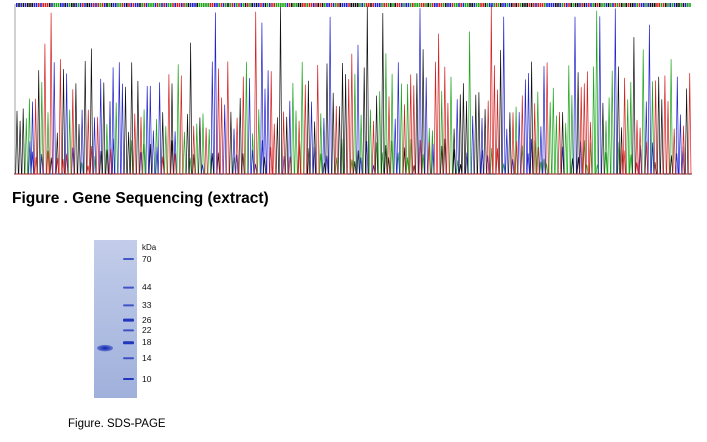 The width and height of the screenshot is (707, 442). Describe the element at coordinates (147, 378) in the screenshot. I see `marker-label-10: 10` at that location.